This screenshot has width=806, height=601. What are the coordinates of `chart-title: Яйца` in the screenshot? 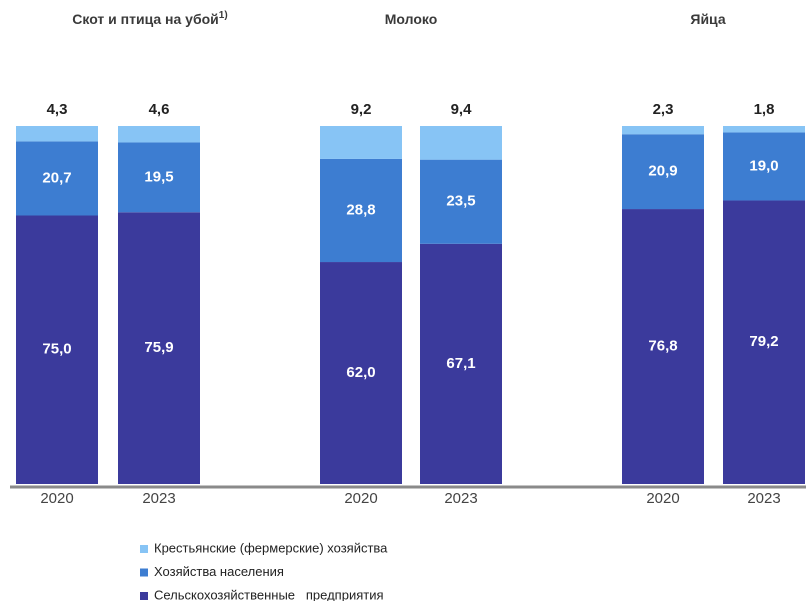 It's located at (707, 19).